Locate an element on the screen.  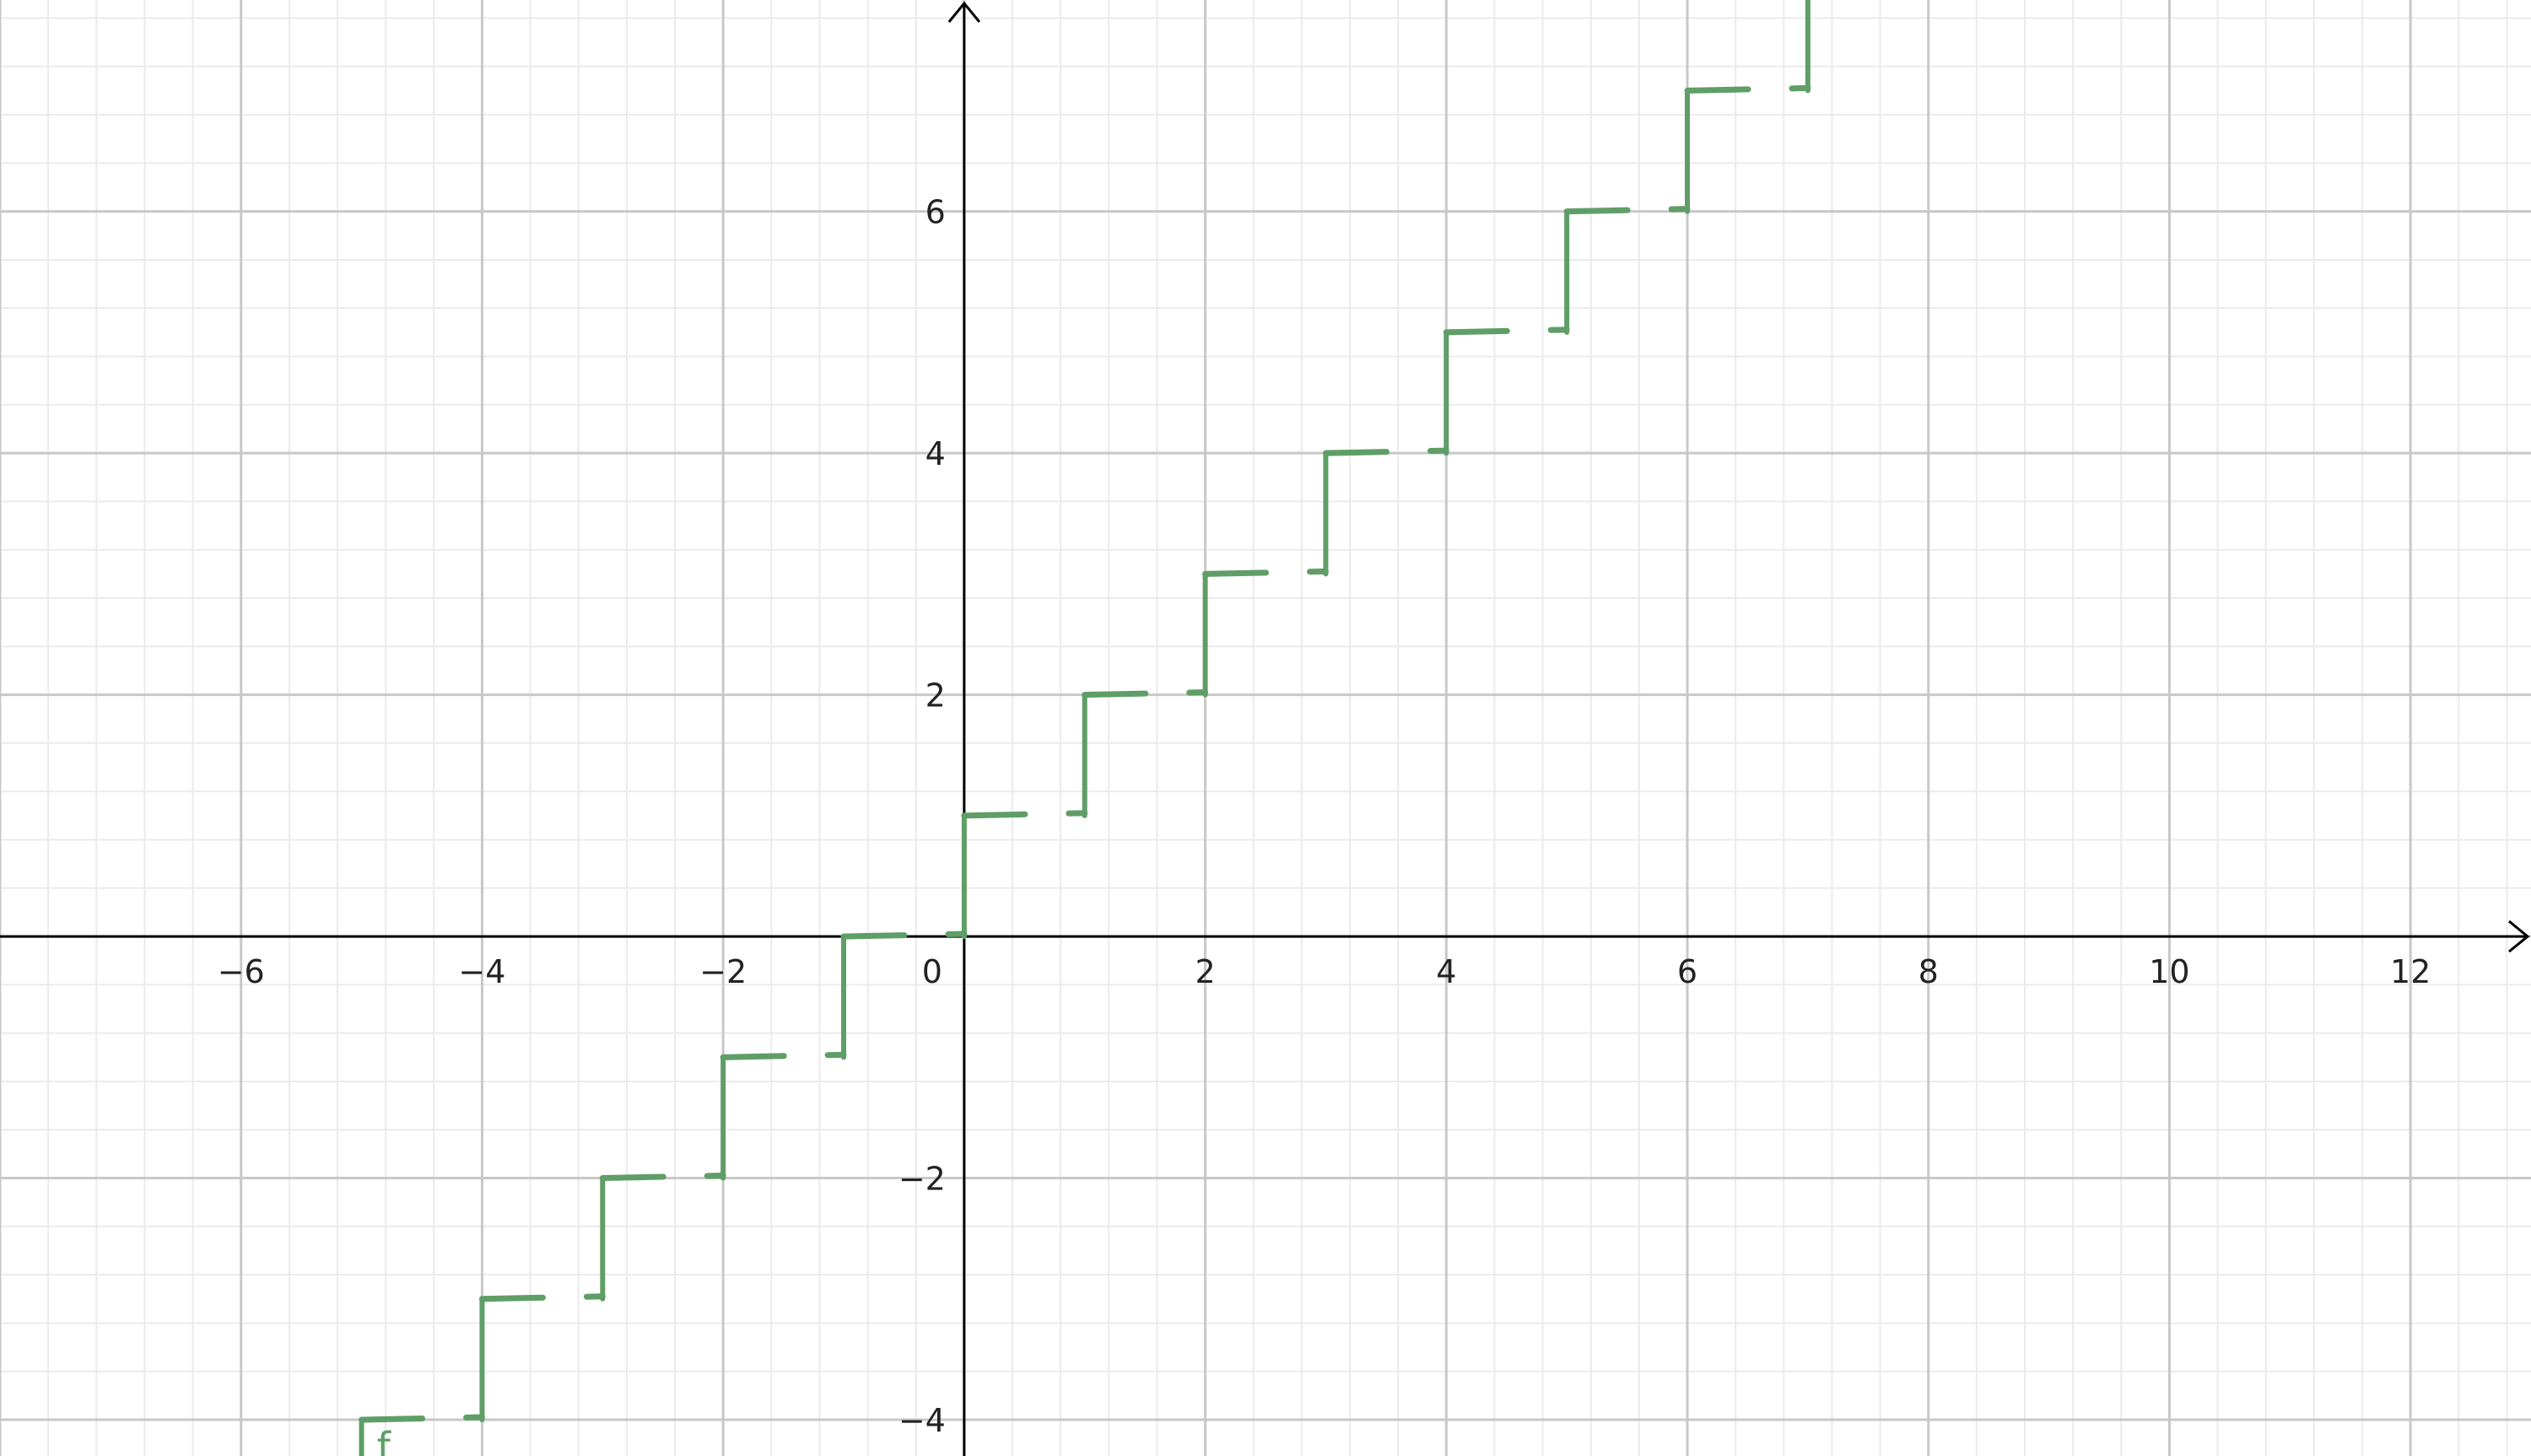
y-tick-label: −4 is located at coordinates (922, 1421).